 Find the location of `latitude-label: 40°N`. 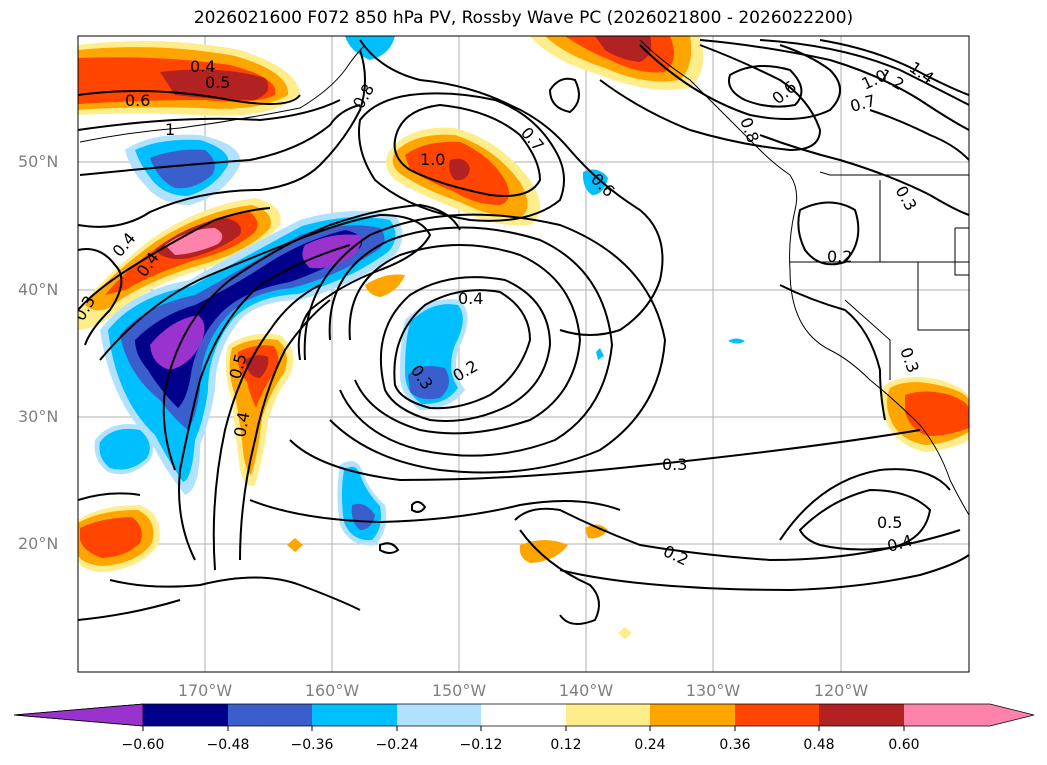

latitude-label: 40°N is located at coordinates (38, 289).